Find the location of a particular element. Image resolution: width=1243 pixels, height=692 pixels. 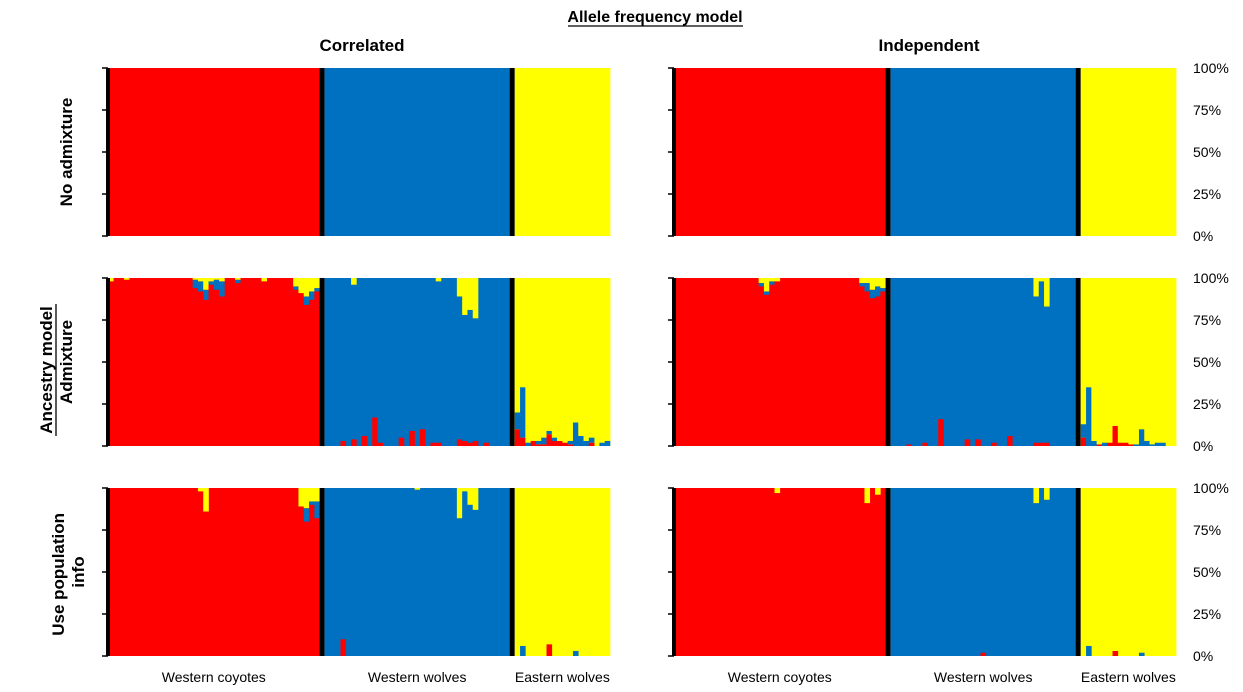

x-group-label: Western coyotes is located at coordinates (214, 677).